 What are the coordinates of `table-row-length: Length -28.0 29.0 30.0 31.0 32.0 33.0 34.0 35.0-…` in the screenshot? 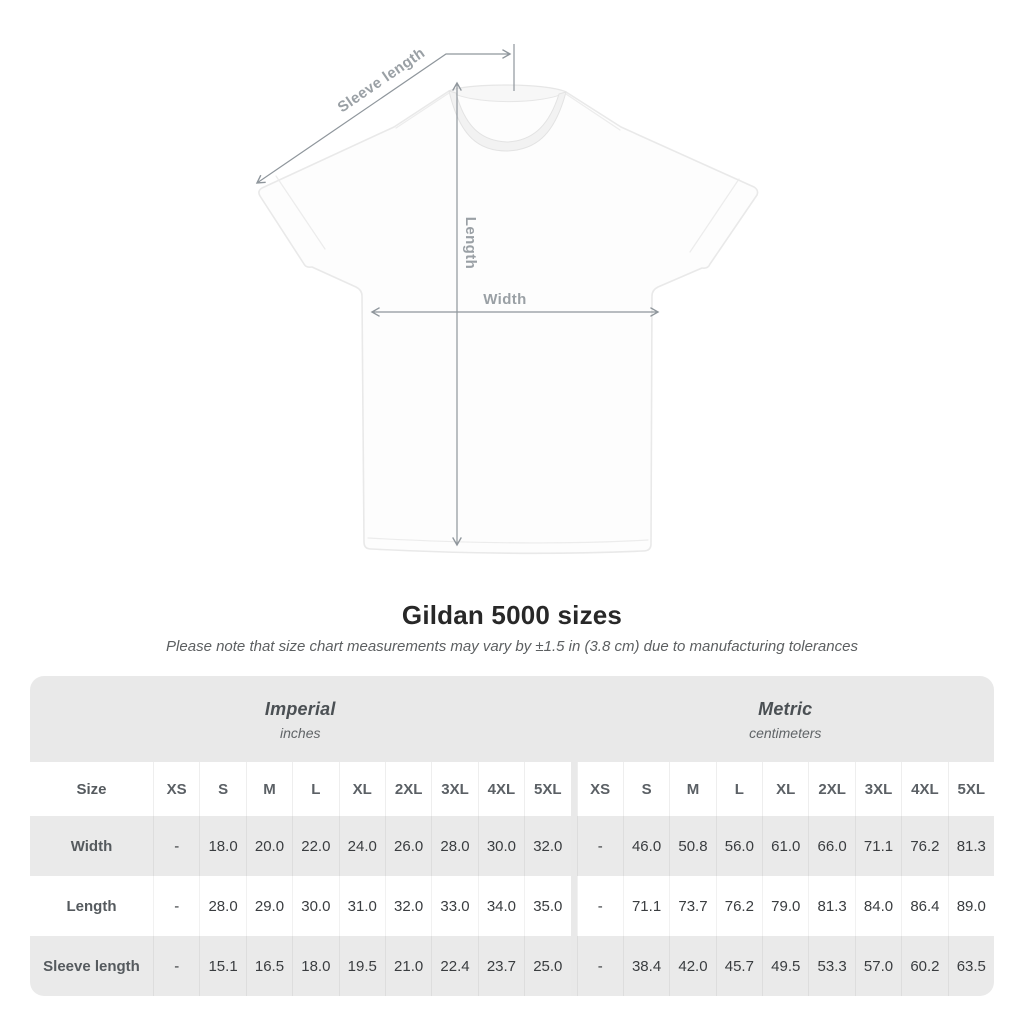 It's located at (512, 906).